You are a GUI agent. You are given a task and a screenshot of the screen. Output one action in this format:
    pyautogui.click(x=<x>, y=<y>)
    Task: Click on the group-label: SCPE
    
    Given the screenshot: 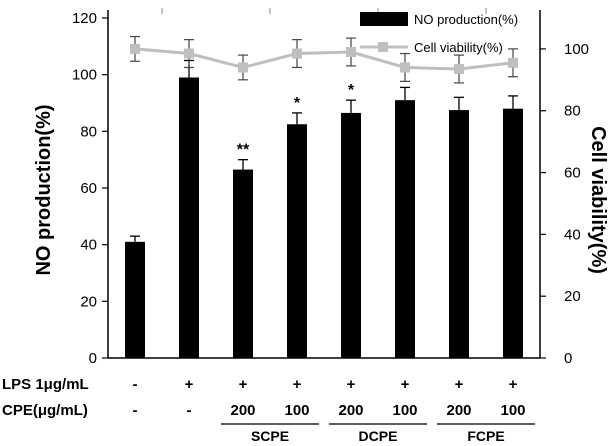 What is the action you would take?
    pyautogui.click(x=270, y=436)
    